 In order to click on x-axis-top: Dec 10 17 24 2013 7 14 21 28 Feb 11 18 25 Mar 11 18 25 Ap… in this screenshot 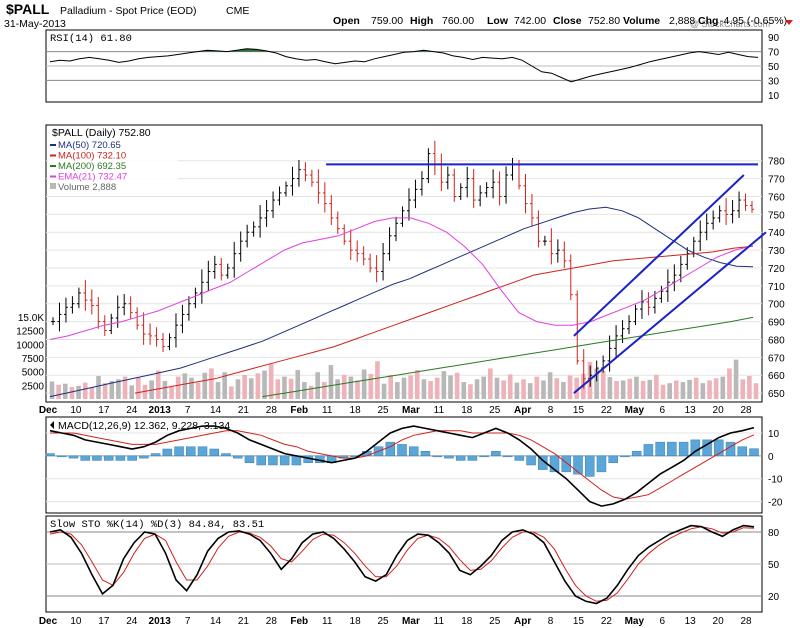, I will do `click(395, 410)`.